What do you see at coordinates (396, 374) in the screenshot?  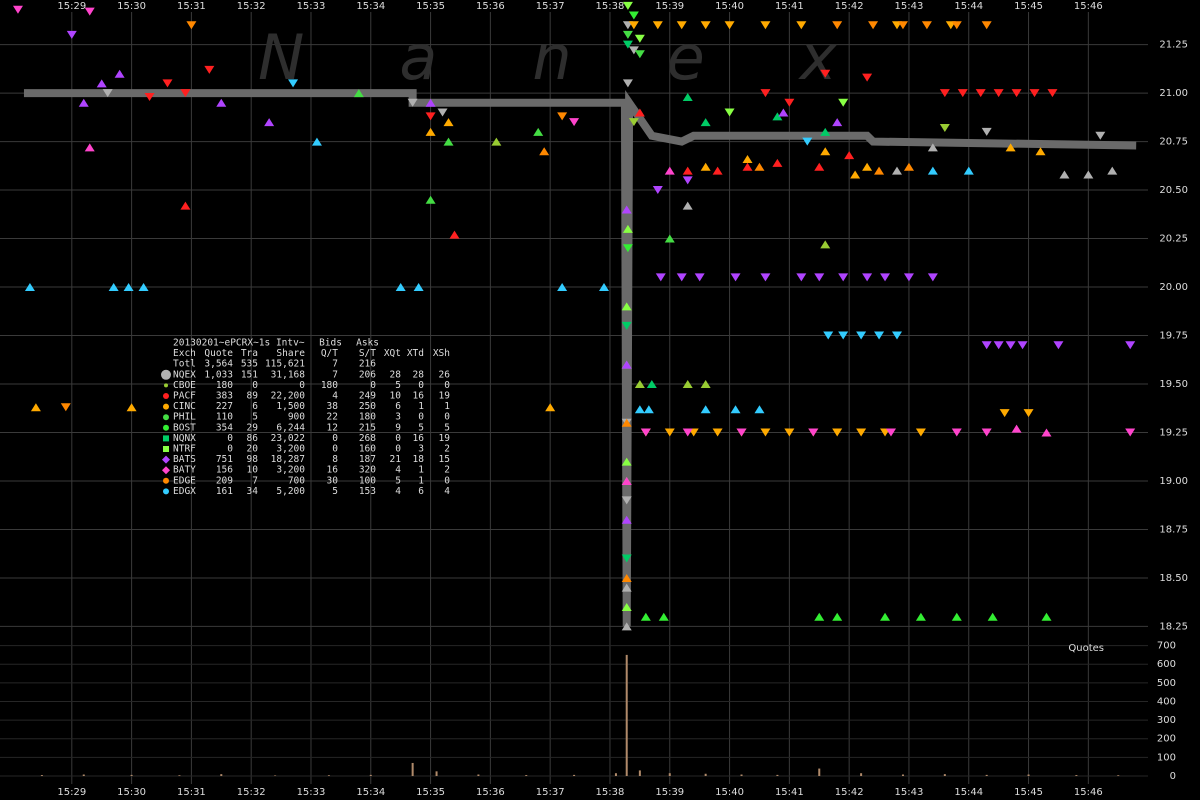 I see `table-cell: 28` at bounding box center [396, 374].